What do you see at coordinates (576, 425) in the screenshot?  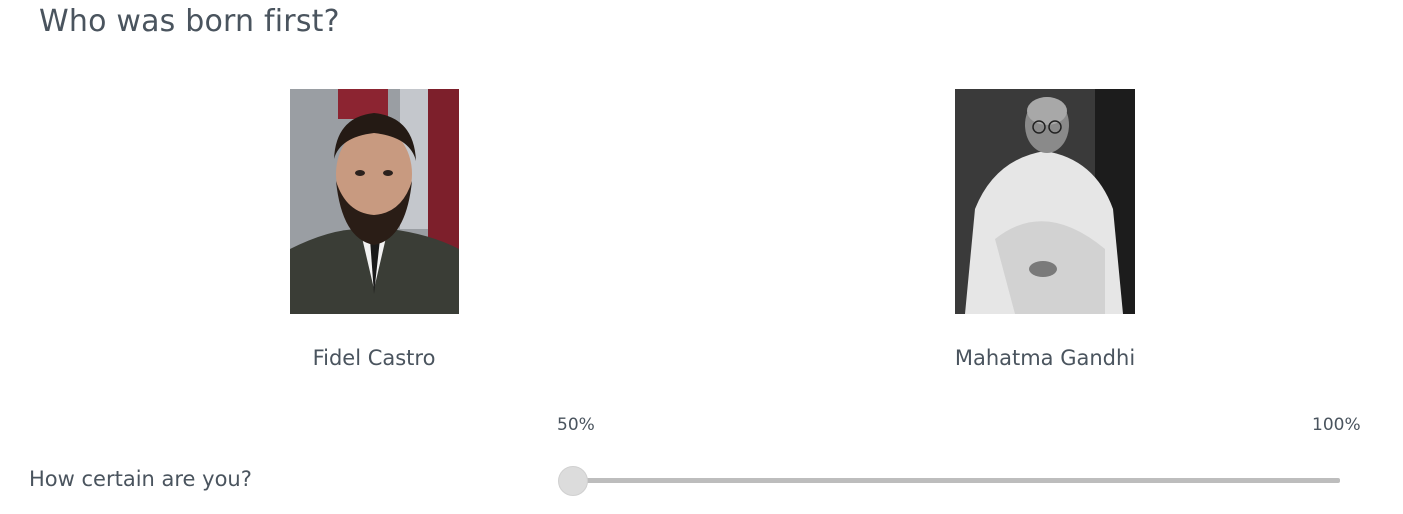 I see `certainty-min-label: 50%` at bounding box center [576, 425].